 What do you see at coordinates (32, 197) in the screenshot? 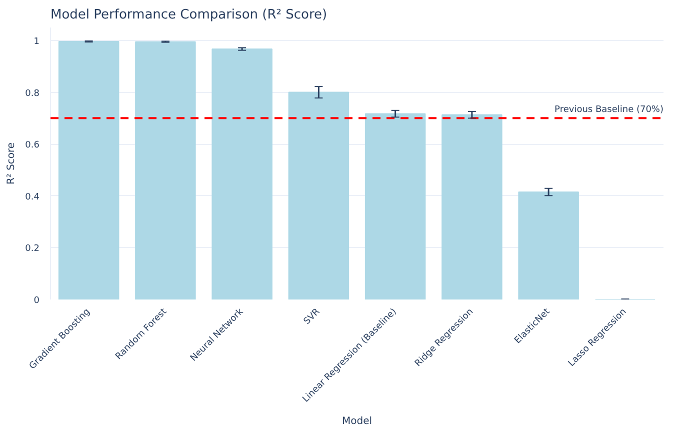
I see `y-tick-label: 0.4` at bounding box center [32, 197].